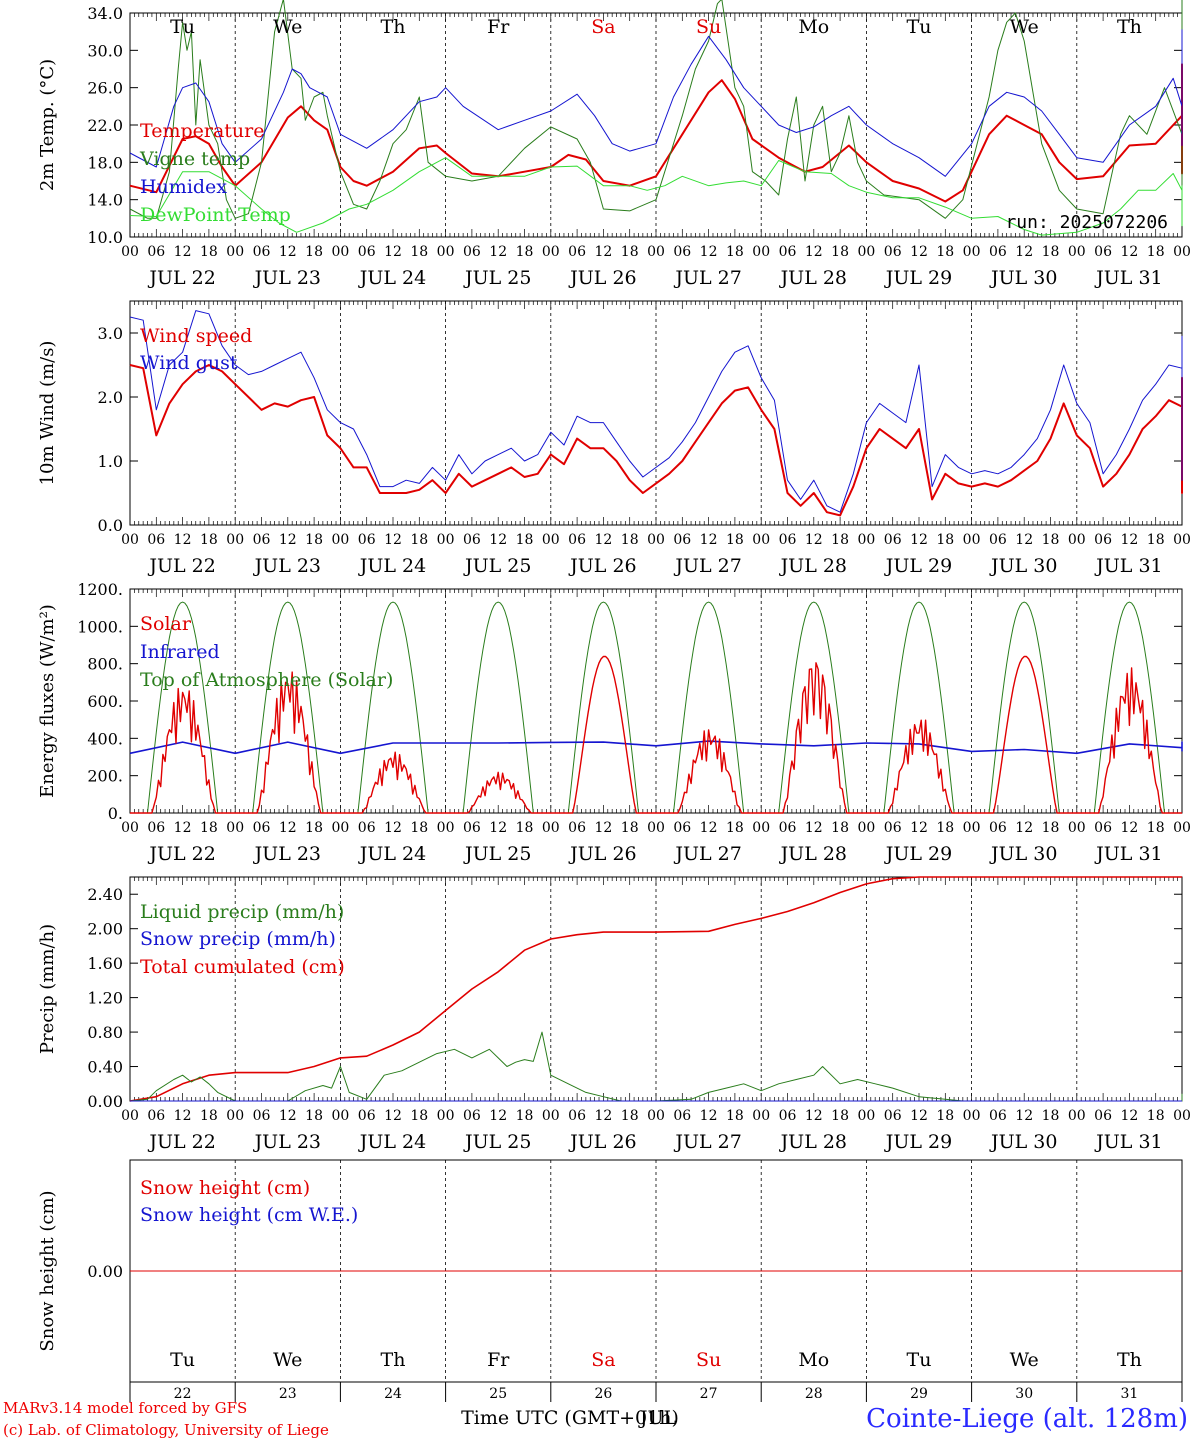 The image size is (1194, 1440). I want to click on day-name: Fr, so click(498, 1360).